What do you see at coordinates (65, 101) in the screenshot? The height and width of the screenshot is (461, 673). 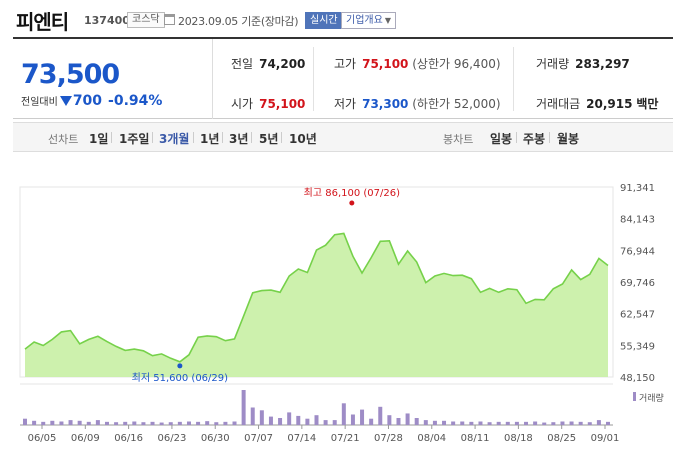 I see `down-triangle-icon` at bounding box center [65, 101].